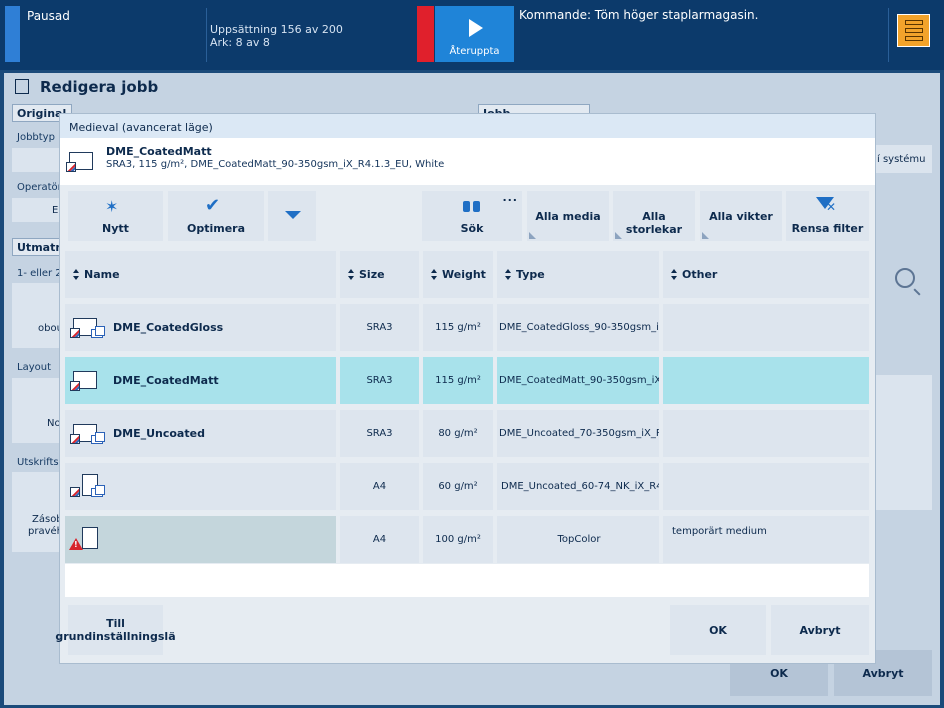  Describe the element at coordinates (200, 380) in the screenshot. I see `media-name-cell: DME_CoatedMatt` at that location.